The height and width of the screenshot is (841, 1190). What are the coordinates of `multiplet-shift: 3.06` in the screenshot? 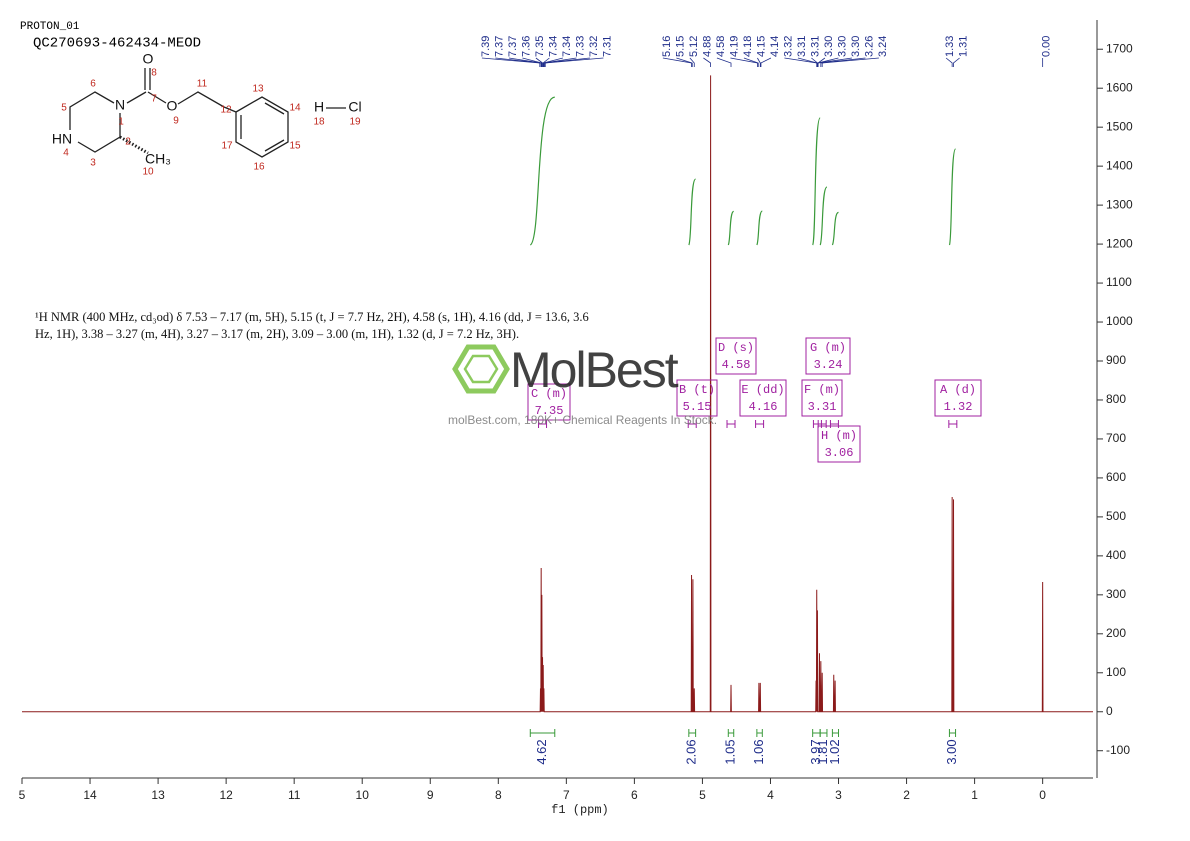 It's located at (839, 453).